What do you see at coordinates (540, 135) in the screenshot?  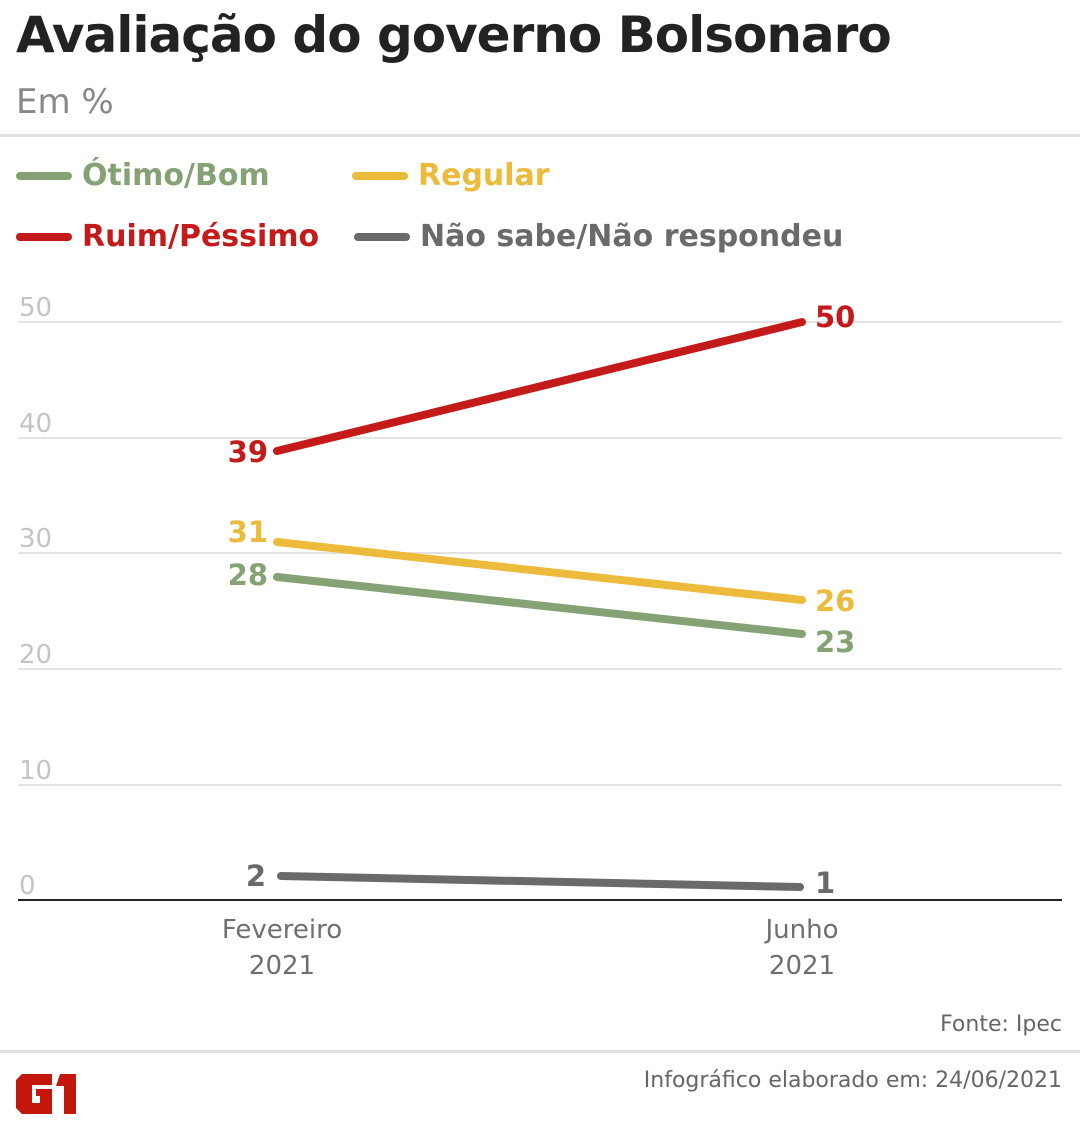 I see `header-divider` at bounding box center [540, 135].